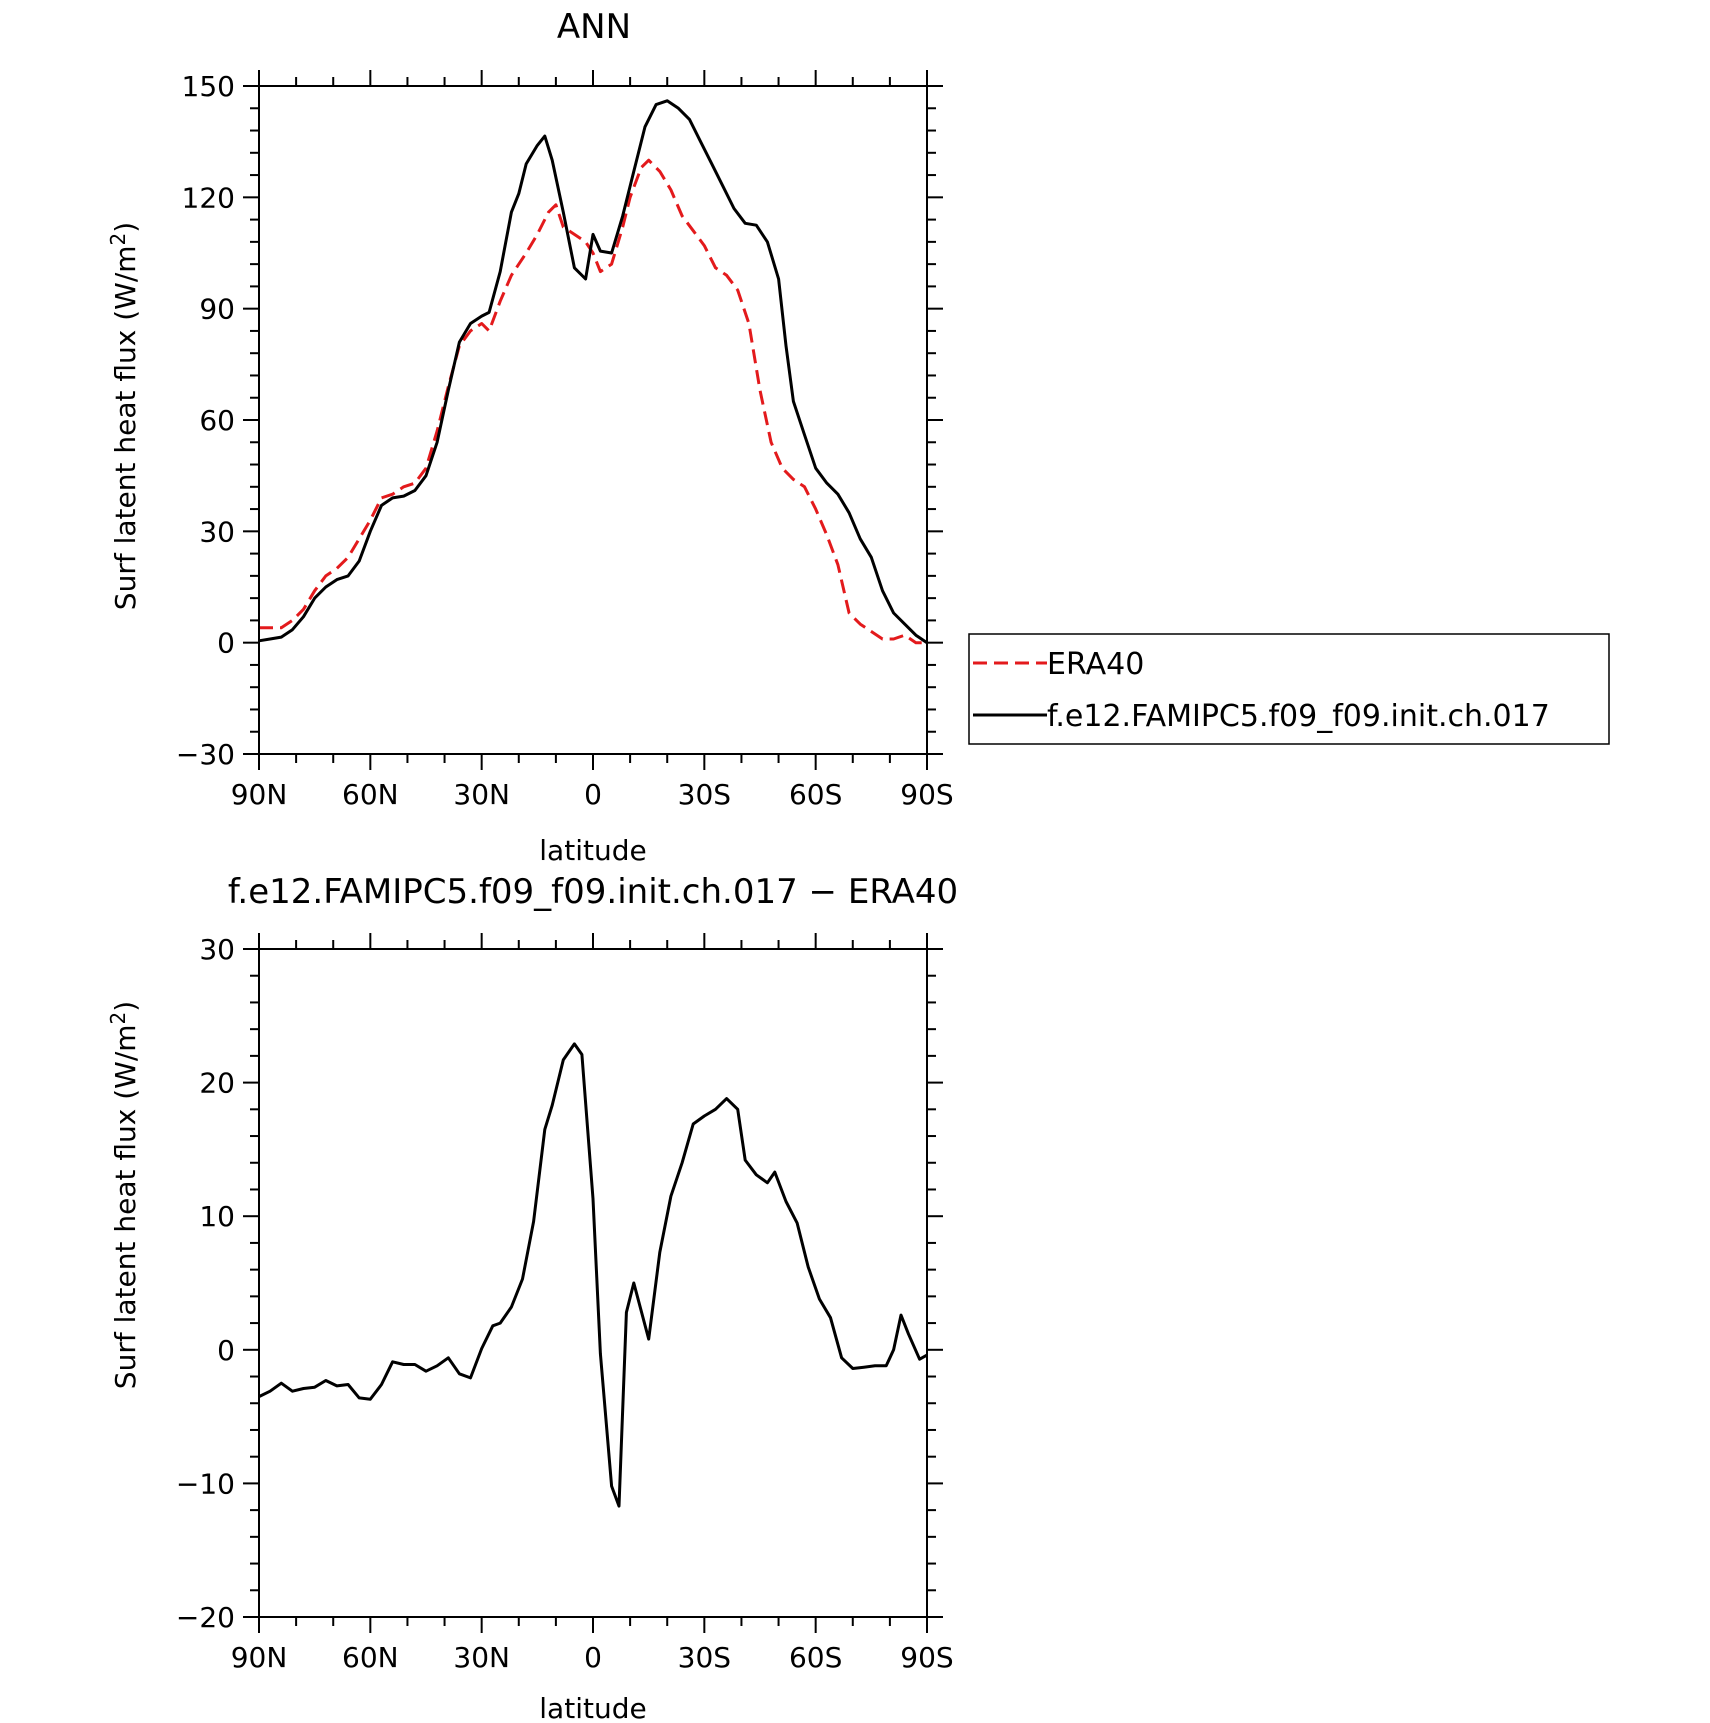  What do you see at coordinates (481, 794) in the screenshot?
I see `top-x-tick-label: 30N` at bounding box center [481, 794].